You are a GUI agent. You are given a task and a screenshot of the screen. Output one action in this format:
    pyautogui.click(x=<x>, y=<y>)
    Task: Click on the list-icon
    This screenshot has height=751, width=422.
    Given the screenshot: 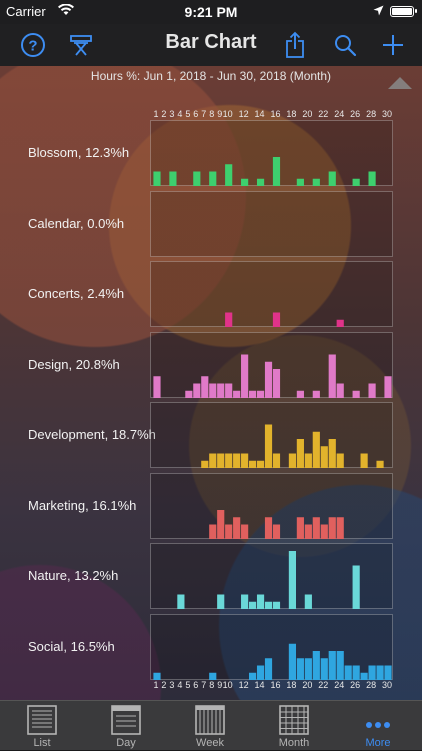 What is the action you would take?
    pyautogui.click(x=42, y=720)
    